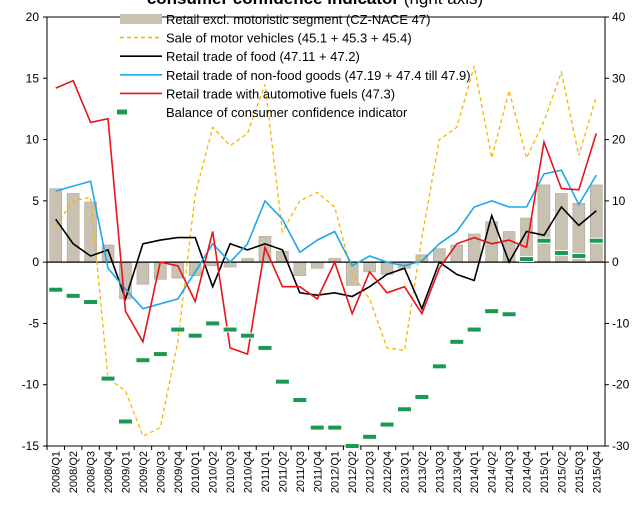  I want to click on x-tick-label: 2015/Q1, so click(545, 472).